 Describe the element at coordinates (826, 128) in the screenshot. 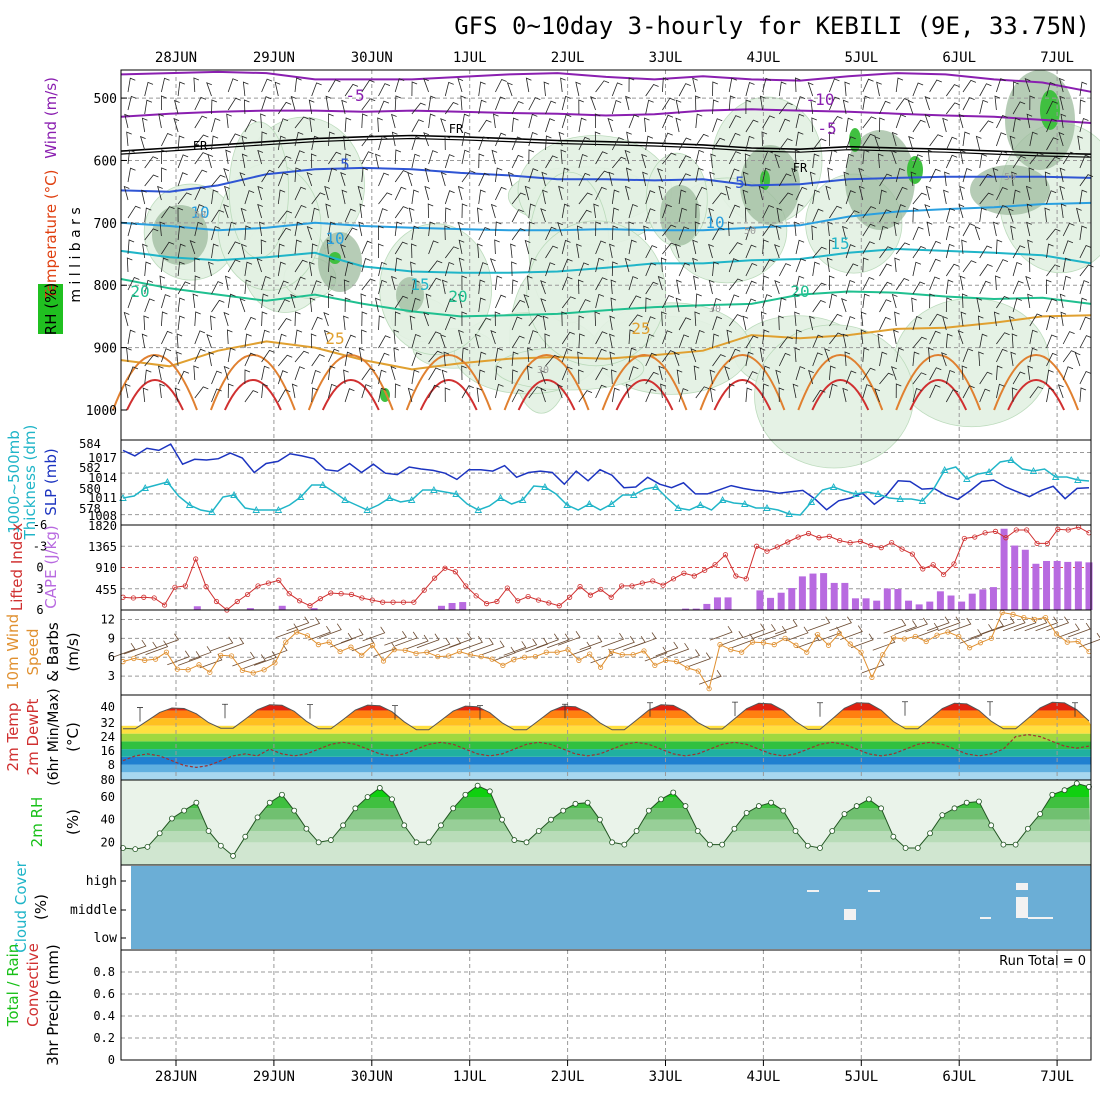

I see `contour-label: -5` at that location.